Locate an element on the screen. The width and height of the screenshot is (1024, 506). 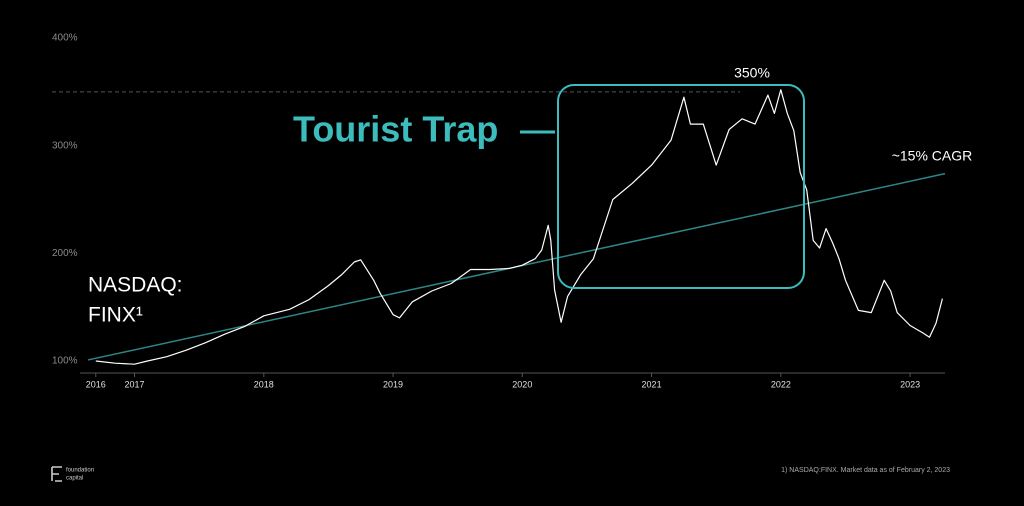
x-tick-label: 2018 is located at coordinates (264, 384).